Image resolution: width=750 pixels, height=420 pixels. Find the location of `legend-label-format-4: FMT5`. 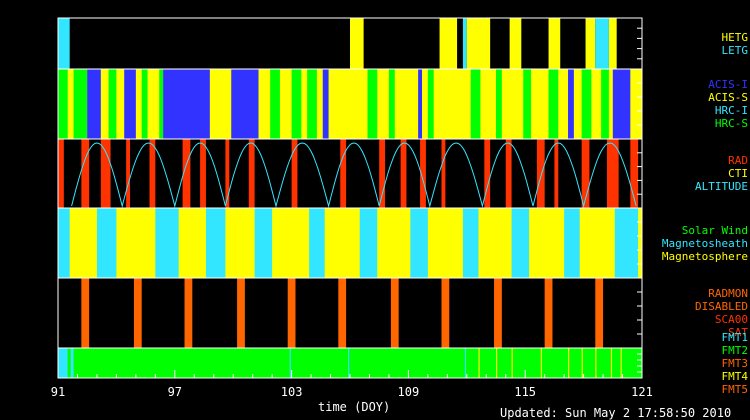

legend-label-format-4: FMT5 is located at coordinates (735, 389).